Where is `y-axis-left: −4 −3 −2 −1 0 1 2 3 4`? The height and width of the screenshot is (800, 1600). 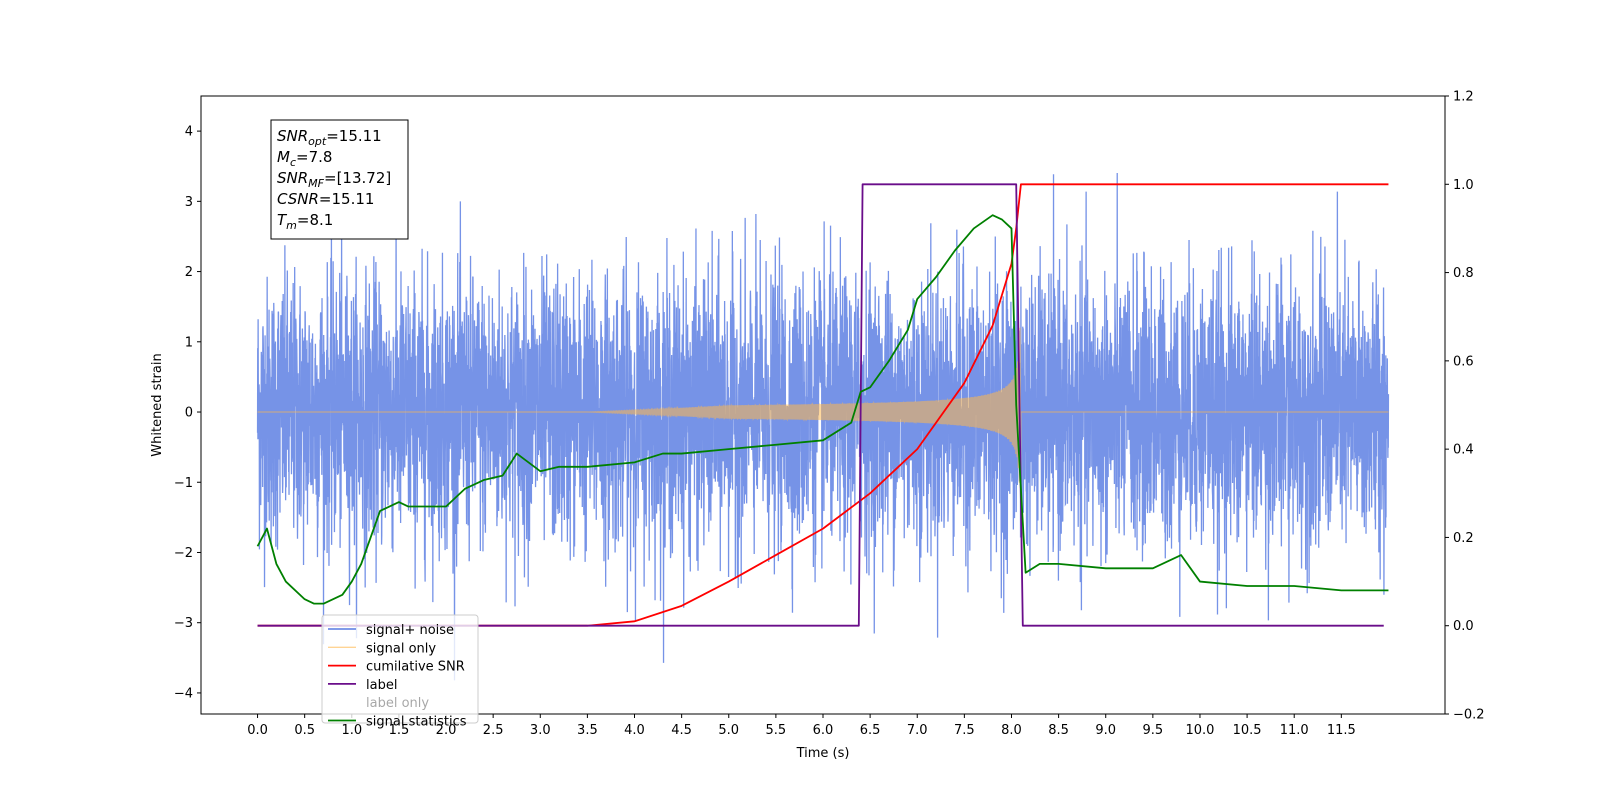
y-axis-left: −4 −3 −2 −1 0 1 2 3 4 is located at coordinates (187, 413).